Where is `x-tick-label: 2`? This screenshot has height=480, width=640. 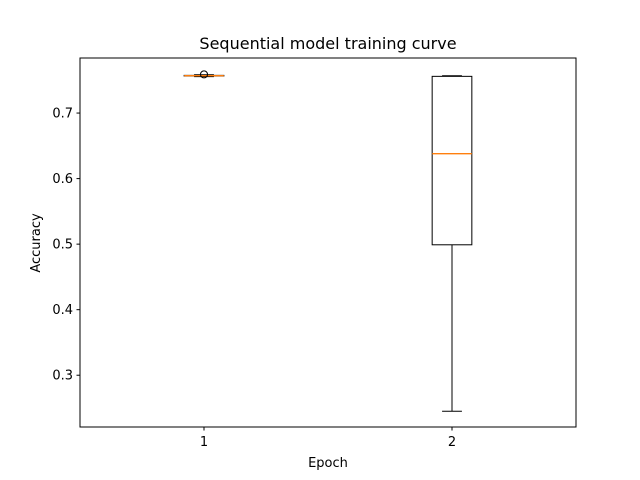 x-tick-label: 2 is located at coordinates (452, 442).